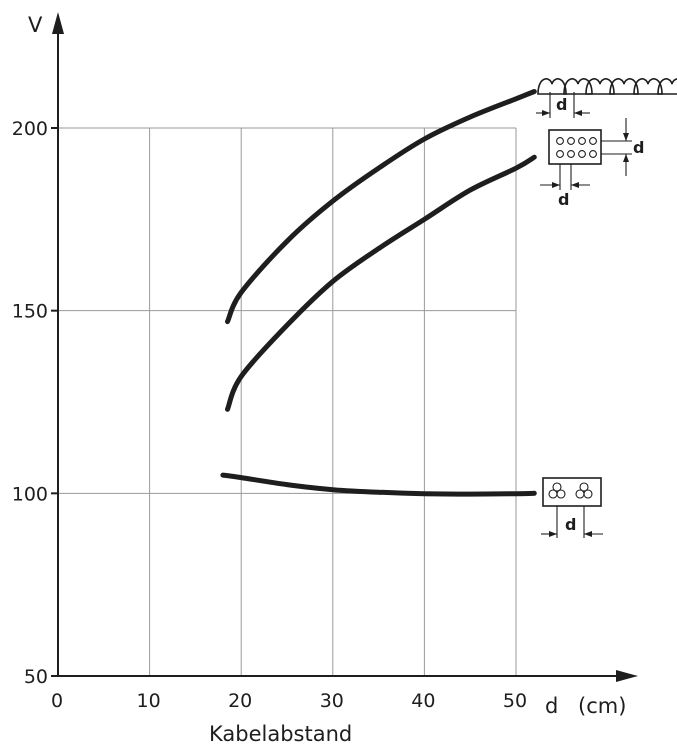  Describe the element at coordinates (58, 23) in the screenshot. I see `y-axis-arrow-icon` at that location.